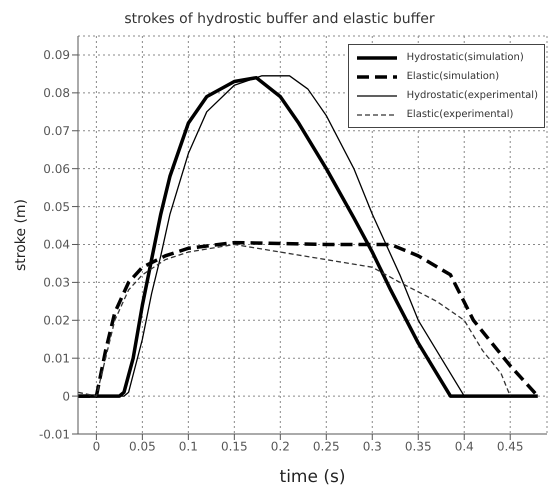 The image size is (559, 498). Describe the element at coordinates (56, 358) in the screenshot. I see `y-tick-label: 0.01` at that location.